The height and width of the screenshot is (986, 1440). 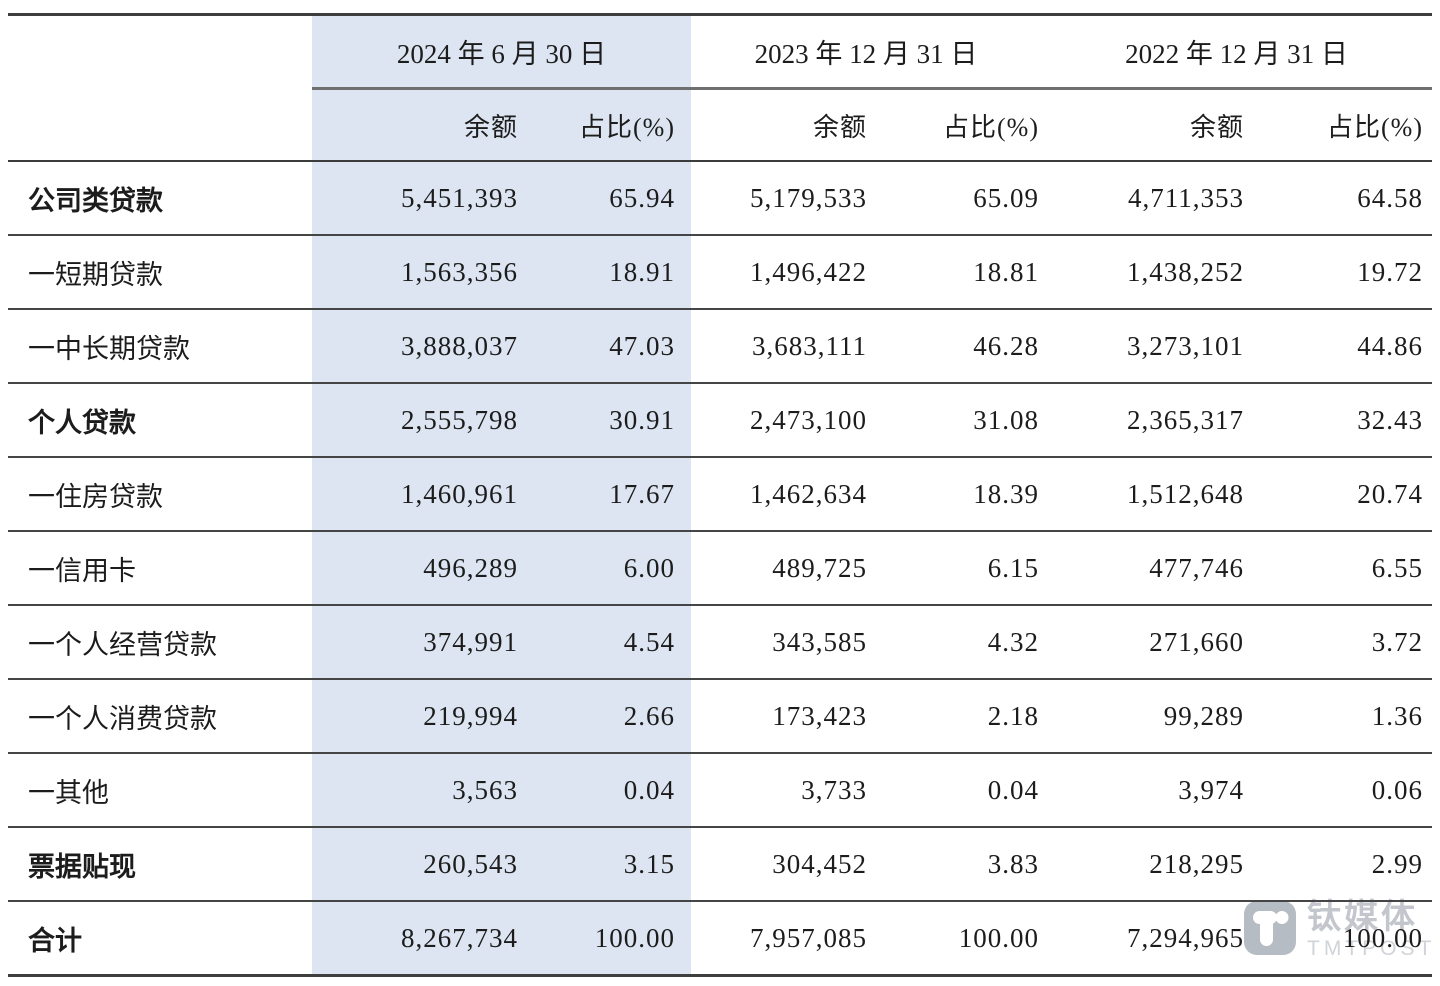 I want to click on cell-share: 44.86, so click(x=1339, y=346).